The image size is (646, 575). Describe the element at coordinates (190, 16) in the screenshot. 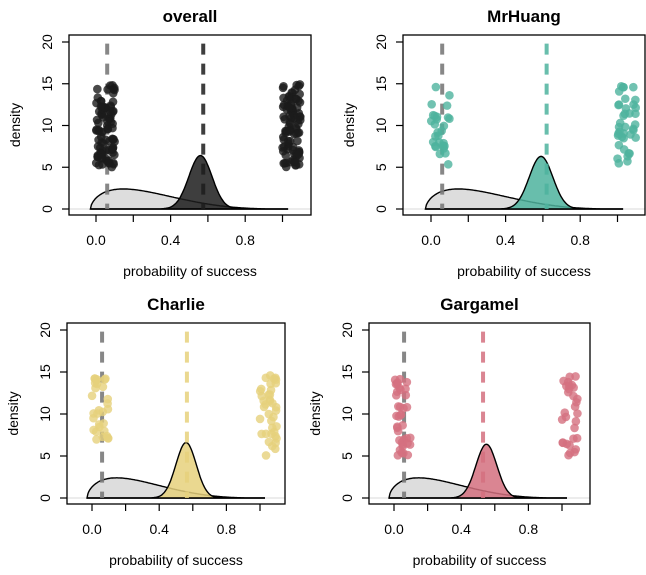

I see `panel-title: overall` at that location.